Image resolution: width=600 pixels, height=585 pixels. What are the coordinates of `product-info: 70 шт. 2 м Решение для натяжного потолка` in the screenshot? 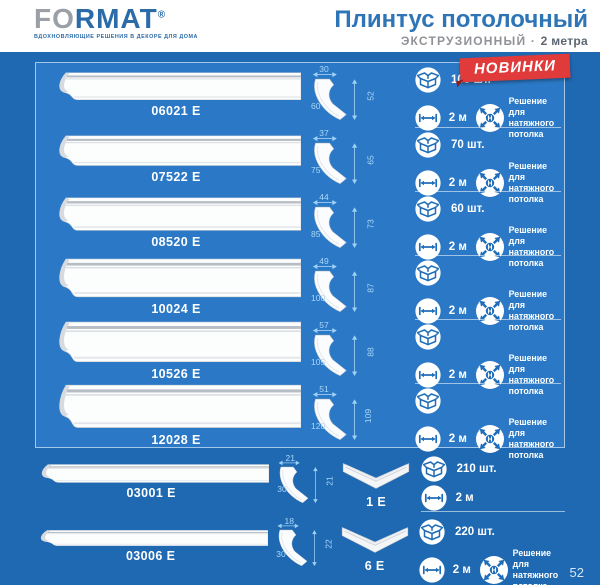 It's located at (488, 165).